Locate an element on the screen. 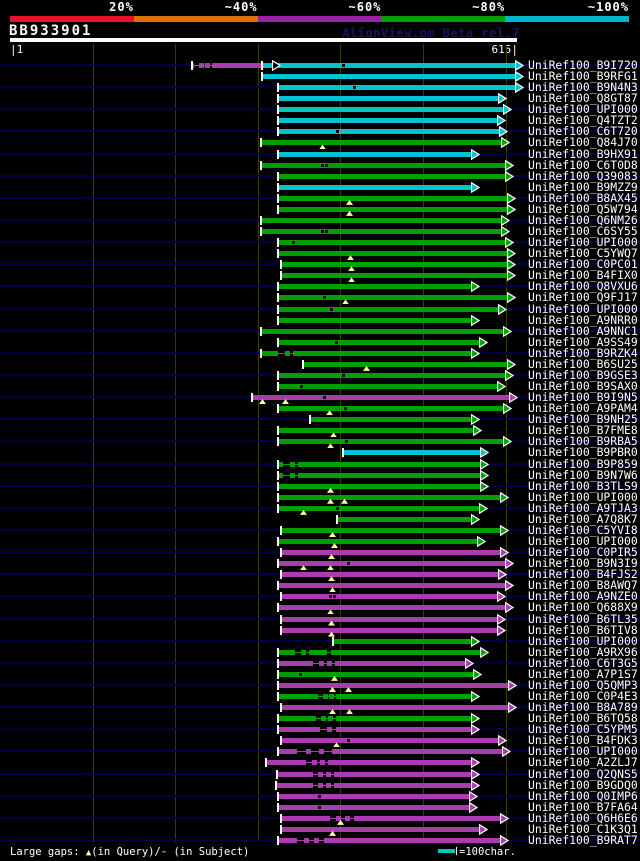  hit-label: UniRef100_B9SAX0 is located at coordinates (583, 386).